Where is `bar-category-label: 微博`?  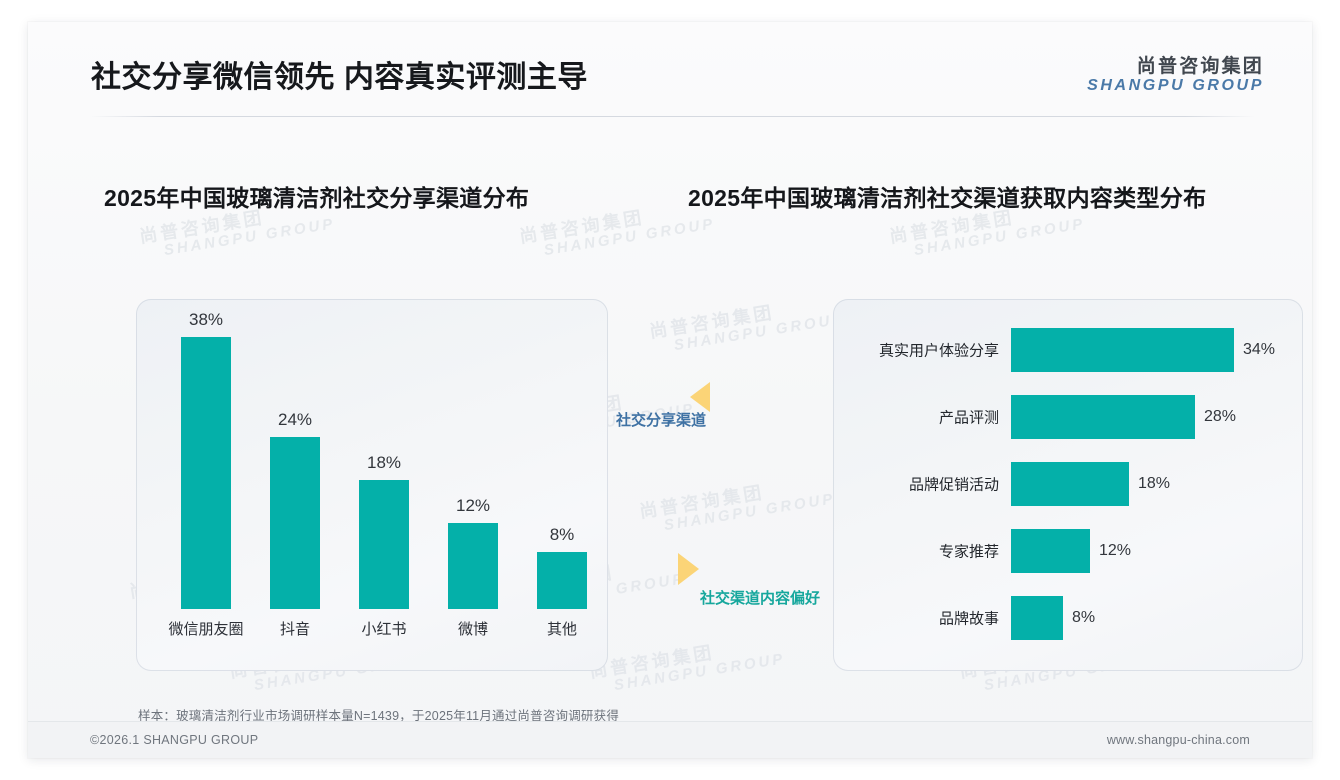
bar-category-label: 微博 is located at coordinates (473, 629).